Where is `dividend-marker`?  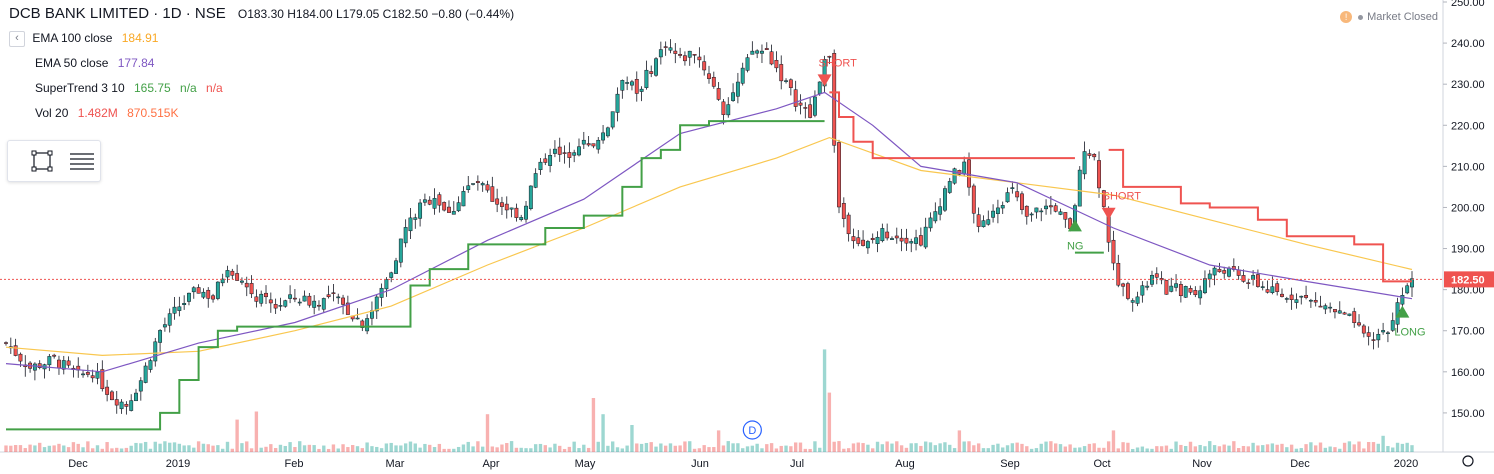
dividend-marker is located at coordinates (752, 430).